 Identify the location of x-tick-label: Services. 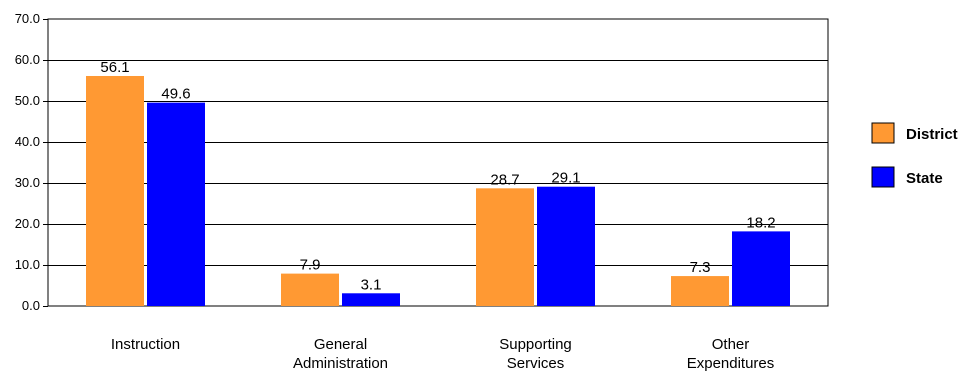
(536, 363).